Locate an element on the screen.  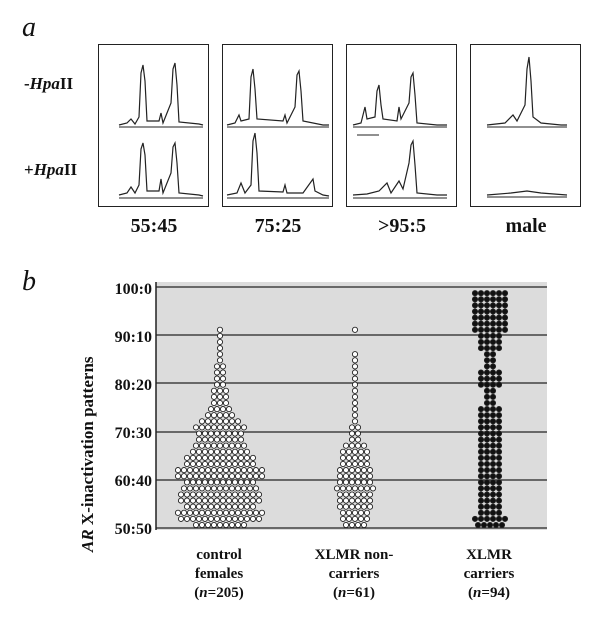
group-n: (n=205) is located at coordinates (219, 593).